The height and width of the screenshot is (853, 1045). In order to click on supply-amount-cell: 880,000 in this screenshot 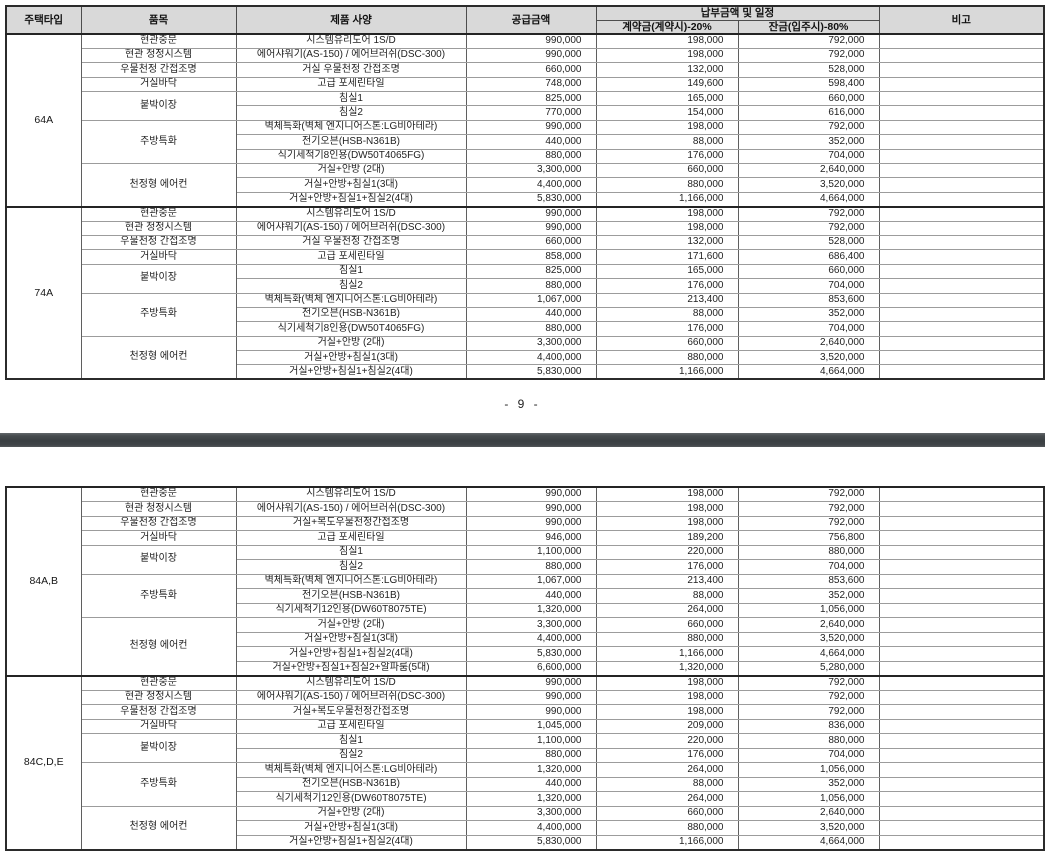, I will do `click(531, 329)`.